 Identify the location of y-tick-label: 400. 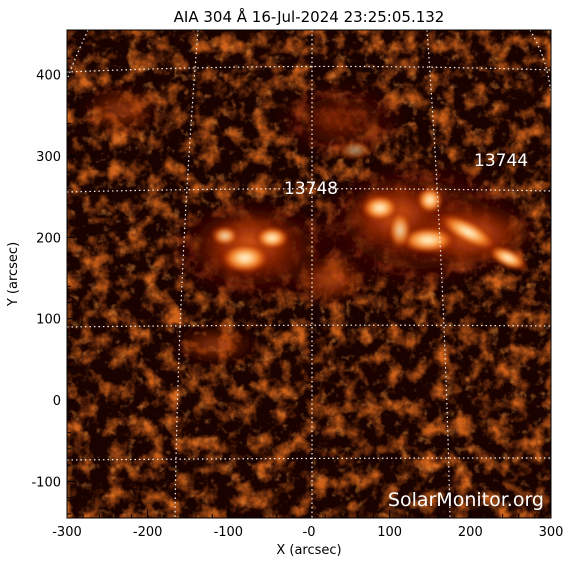
(48, 76).